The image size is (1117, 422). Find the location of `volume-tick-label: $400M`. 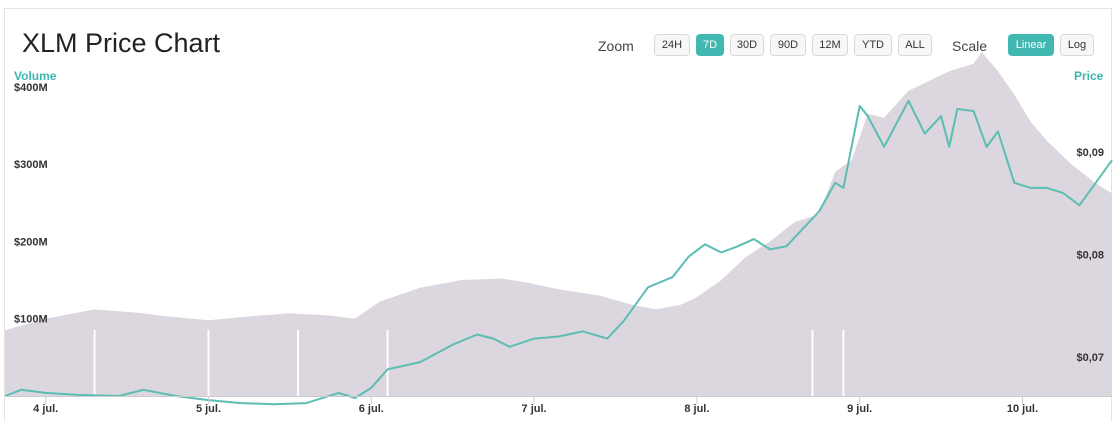

volume-tick-label: $400M is located at coordinates (31, 88).